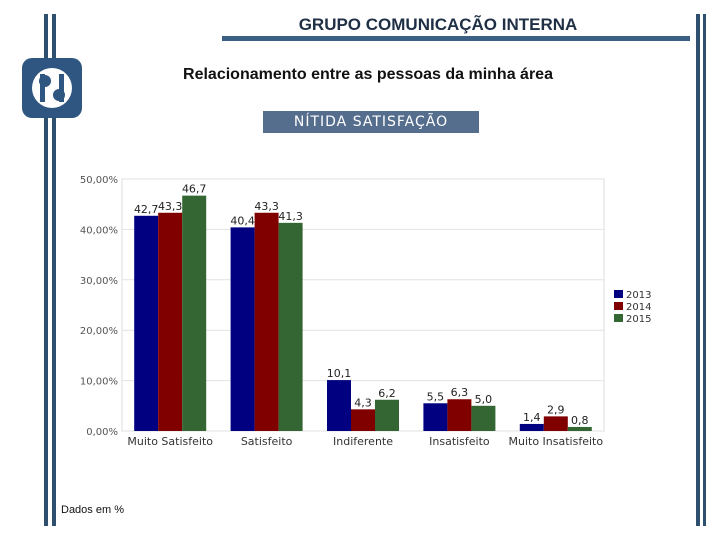 This screenshot has width=720, height=540. What do you see at coordinates (363, 402) in the screenshot?
I see `data-label: 4,3` at bounding box center [363, 402].